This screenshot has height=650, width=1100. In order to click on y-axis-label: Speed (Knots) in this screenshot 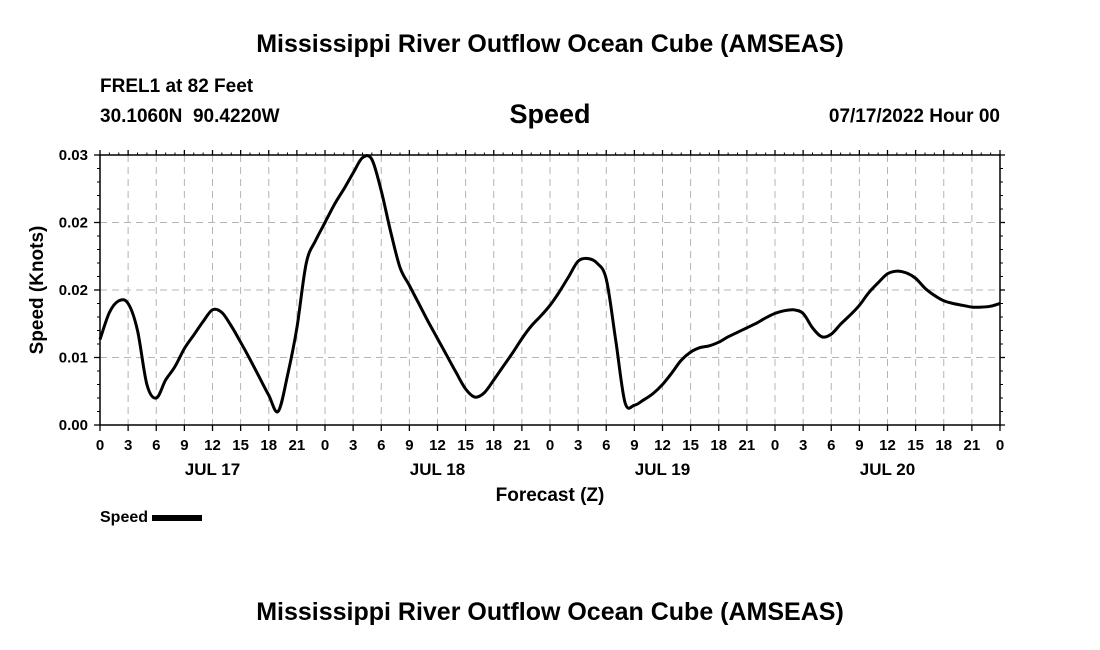, I will do `click(37, 290)`.